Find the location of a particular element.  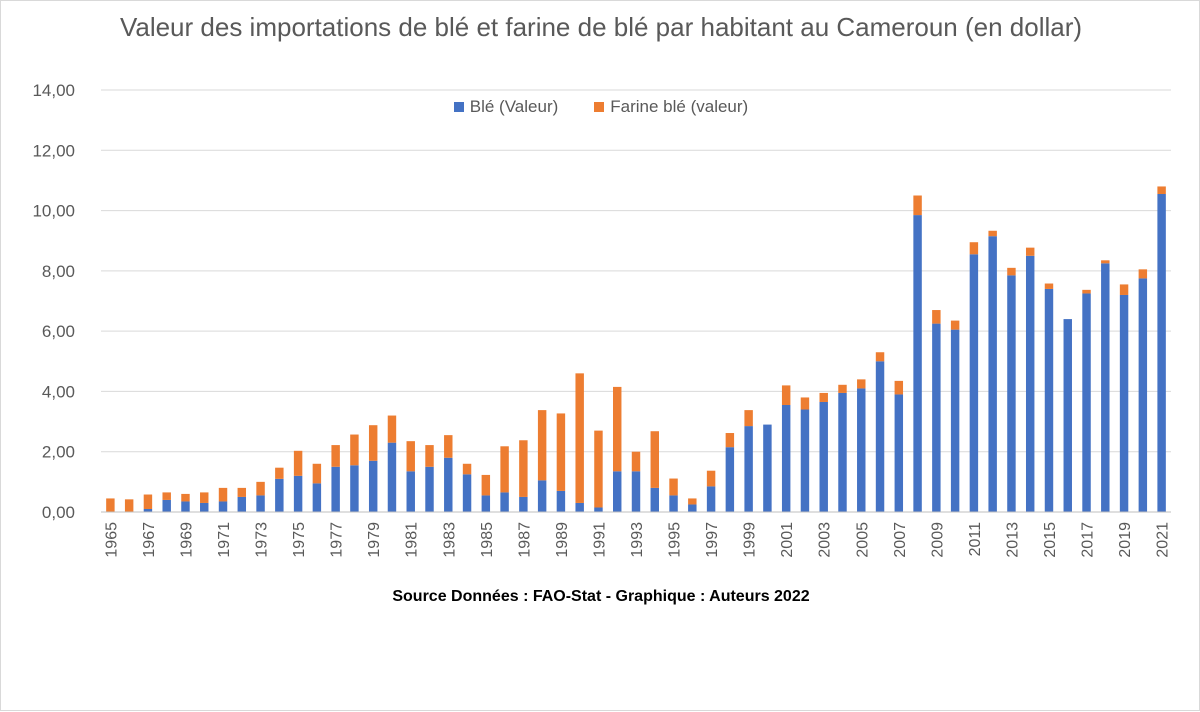

legend-item-farine: Farine blé (valeur) is located at coordinates (671, 107).